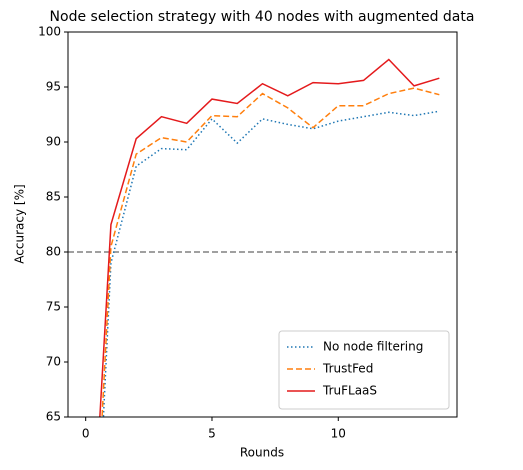 This screenshot has height=470, width=523. I want to click on y-tick-label: 90, so click(53, 142).